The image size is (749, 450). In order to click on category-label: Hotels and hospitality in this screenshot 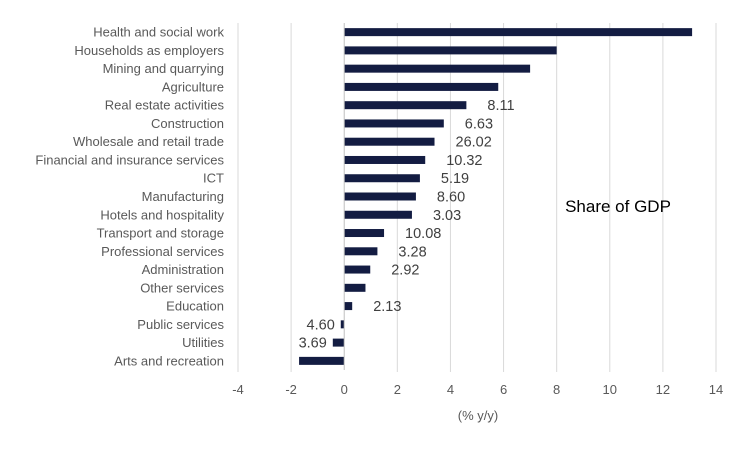, I will do `click(162, 214)`.